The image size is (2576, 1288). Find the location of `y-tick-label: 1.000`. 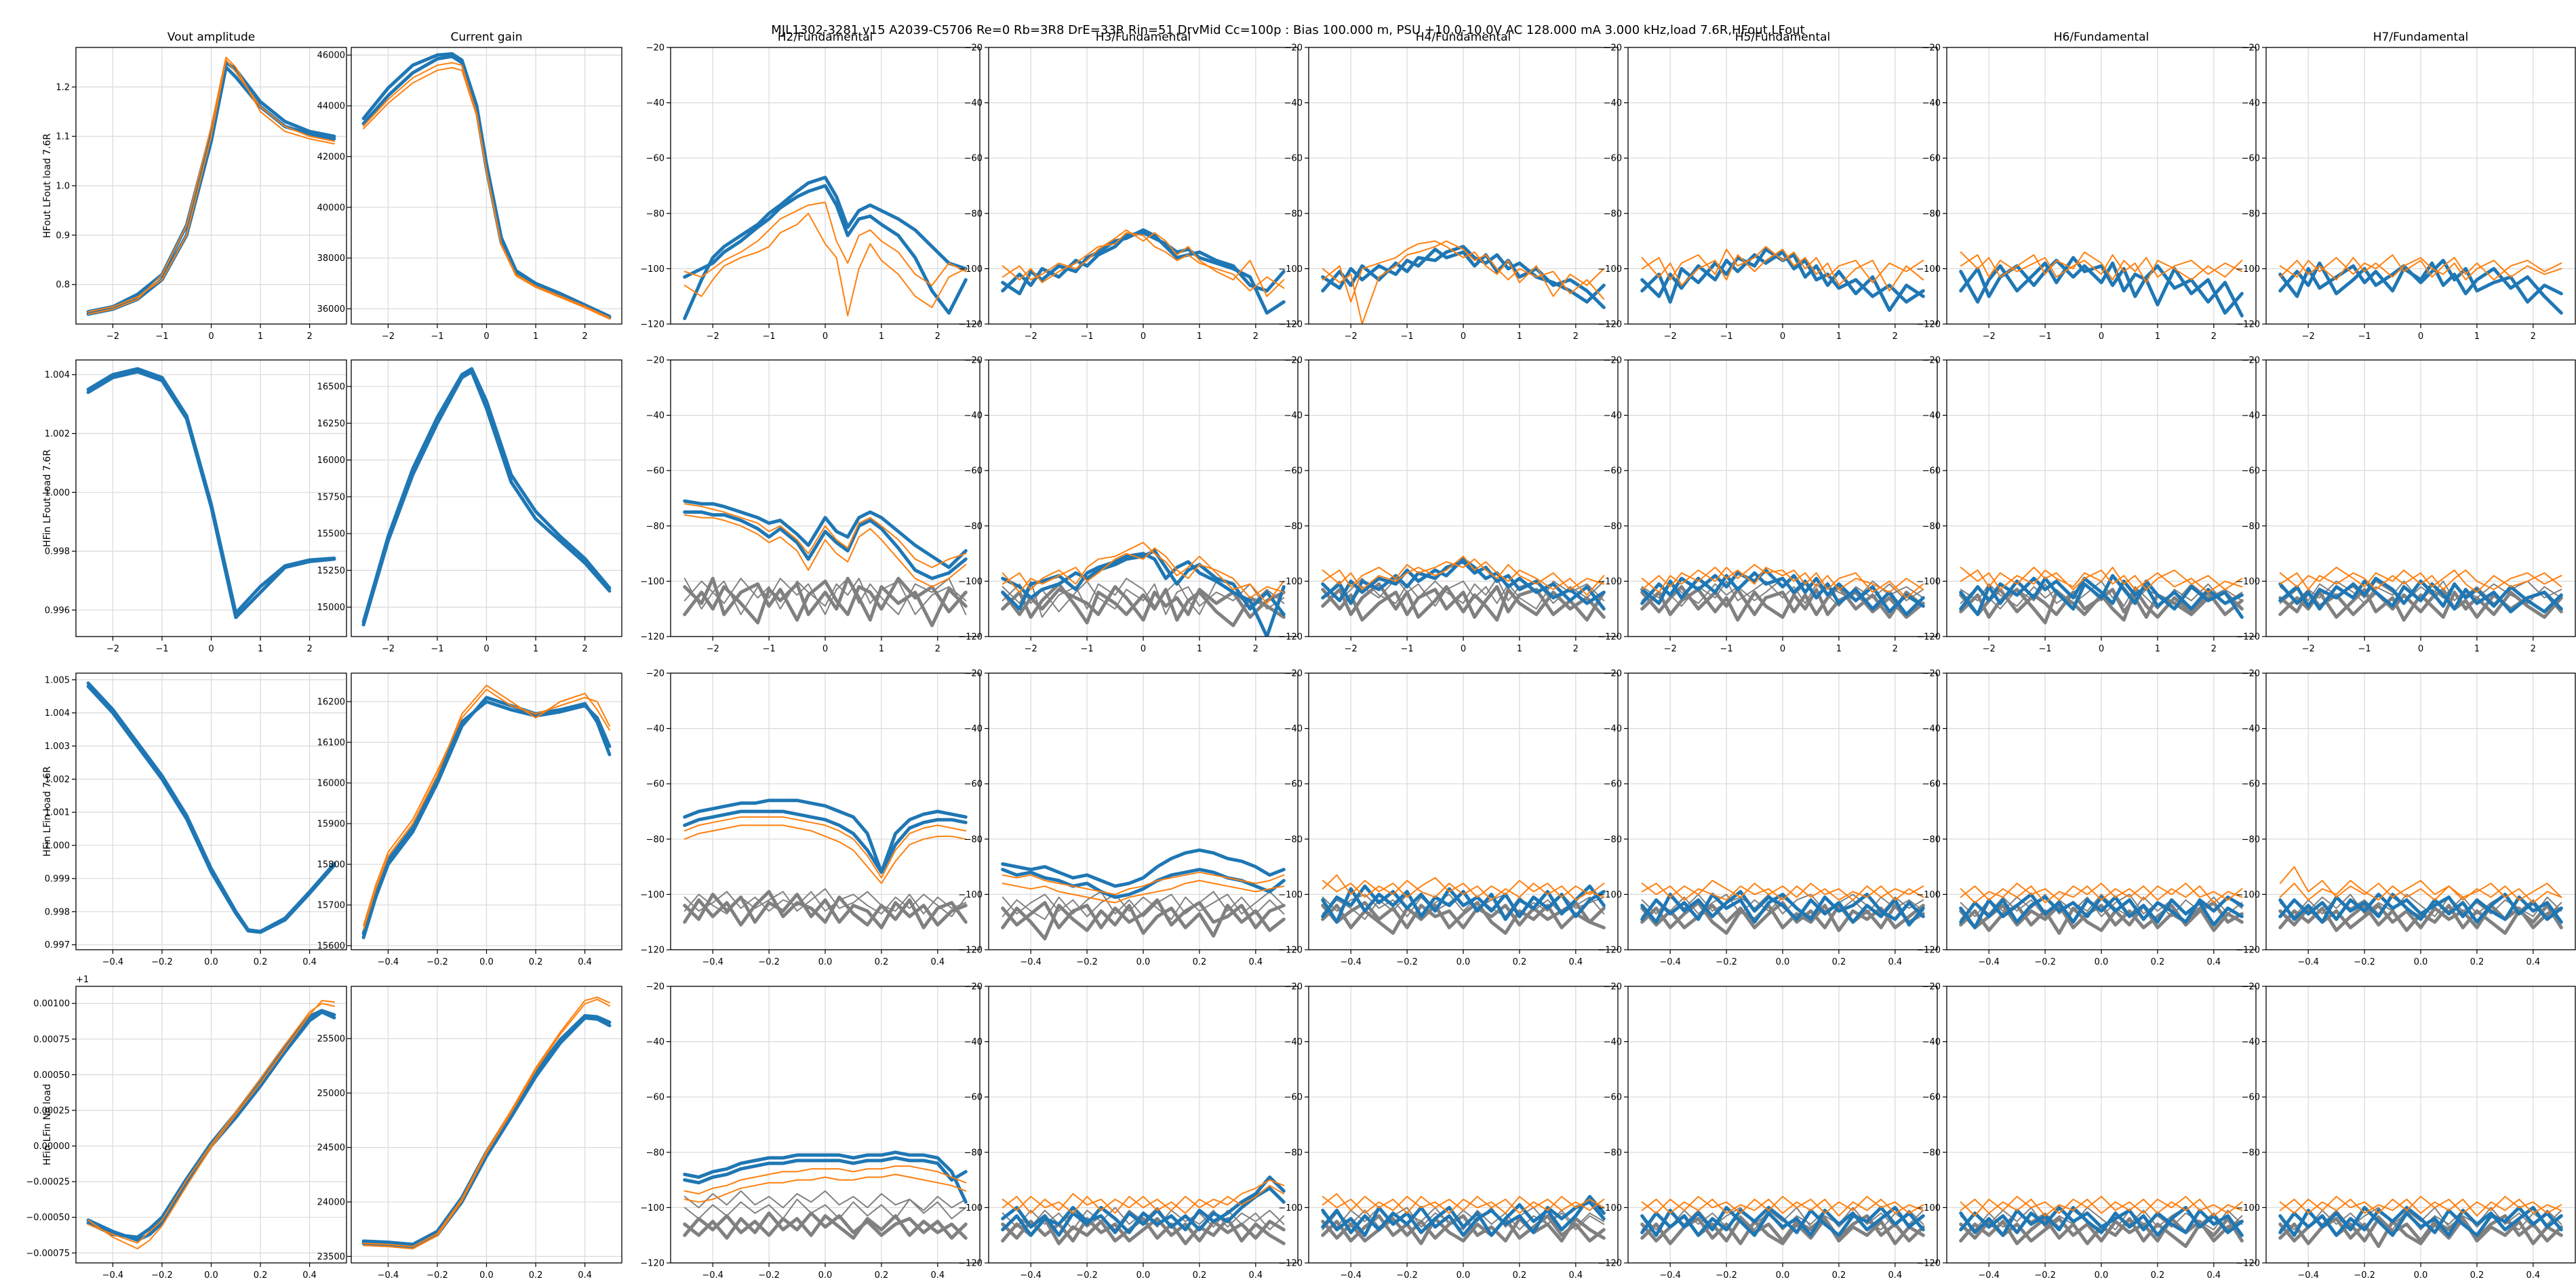

y-tick-label: 1.000 is located at coordinates (58, 493).